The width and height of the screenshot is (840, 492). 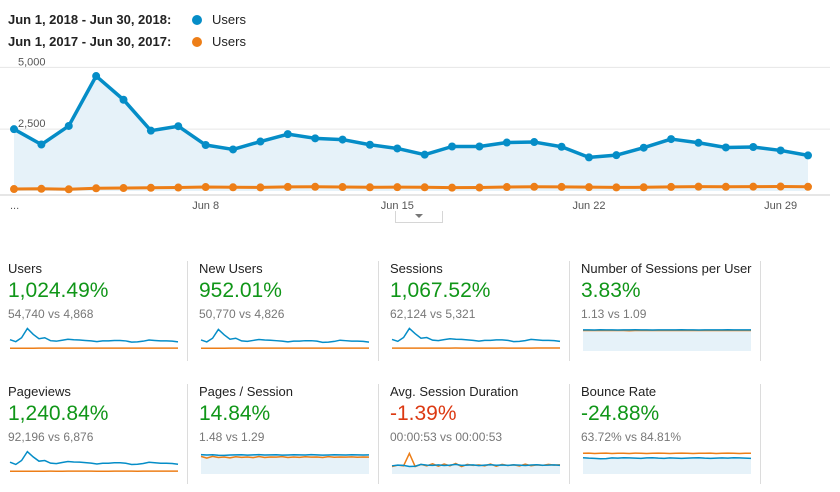 What do you see at coordinates (58, 413) in the screenshot?
I see `metric-change-percent: 1,240.84%` at bounding box center [58, 413].